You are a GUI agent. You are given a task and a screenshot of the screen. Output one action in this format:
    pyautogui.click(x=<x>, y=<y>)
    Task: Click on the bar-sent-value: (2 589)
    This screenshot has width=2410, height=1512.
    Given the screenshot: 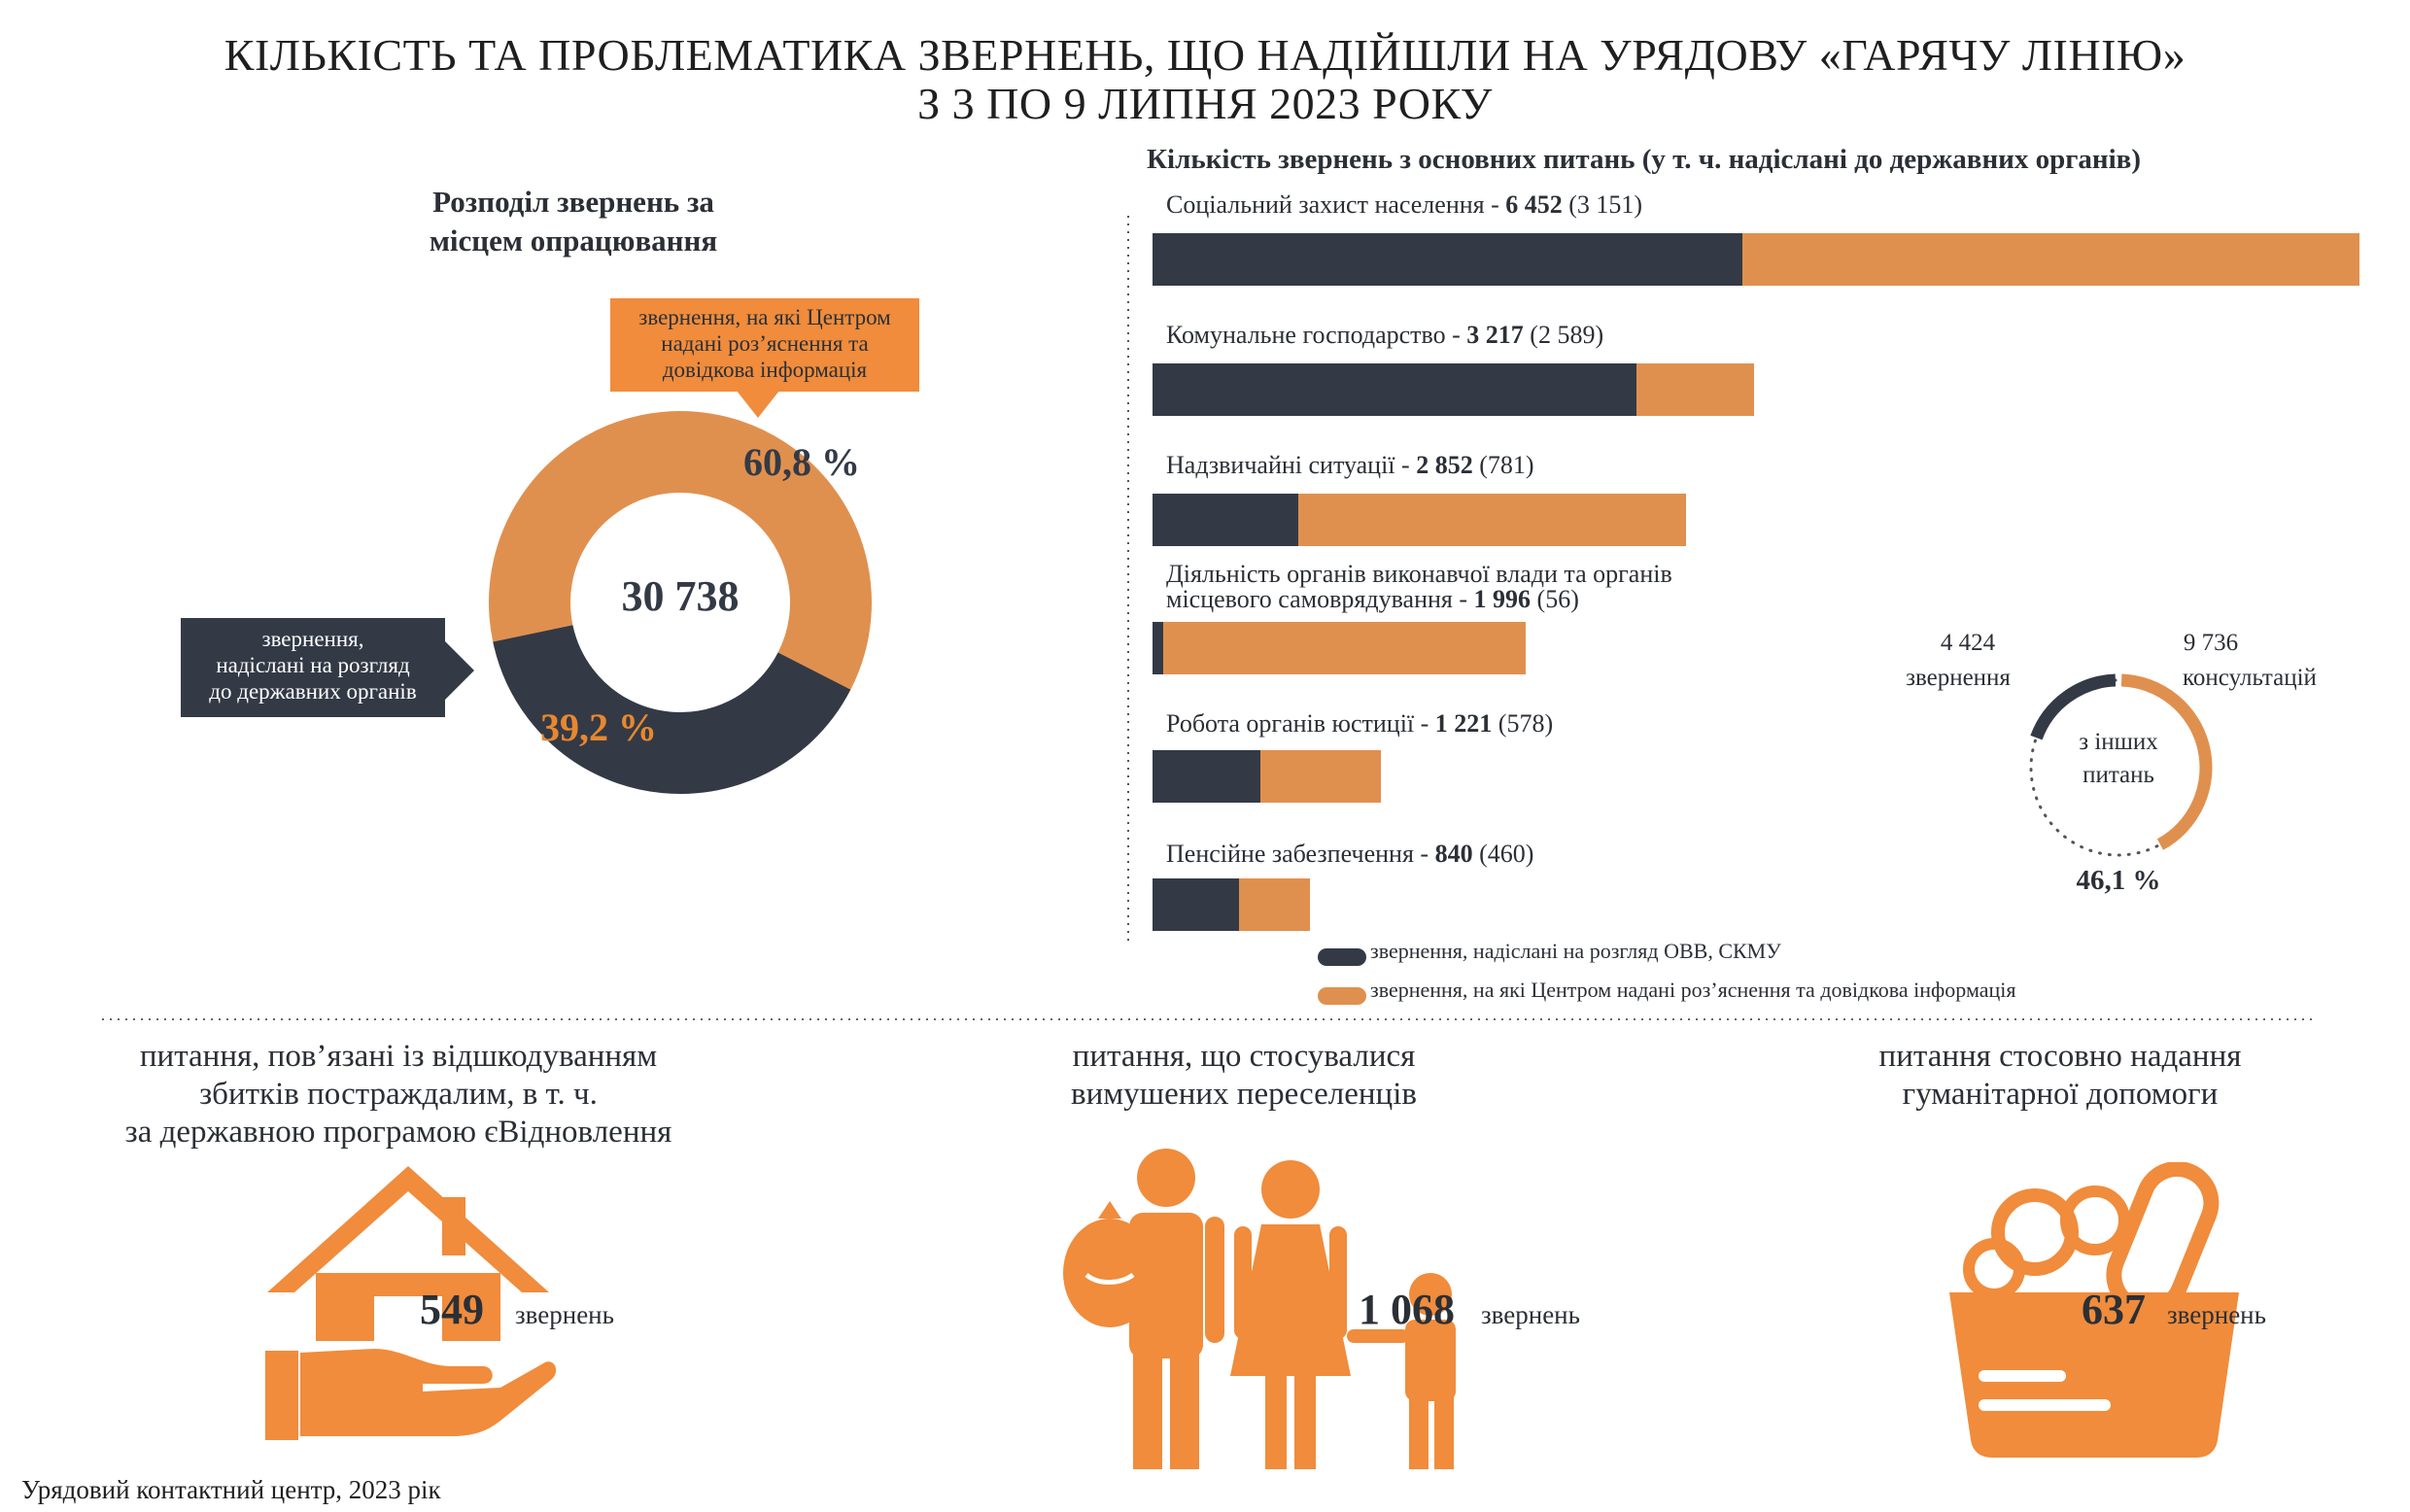 What is the action you would take?
    pyautogui.click(x=1563, y=335)
    